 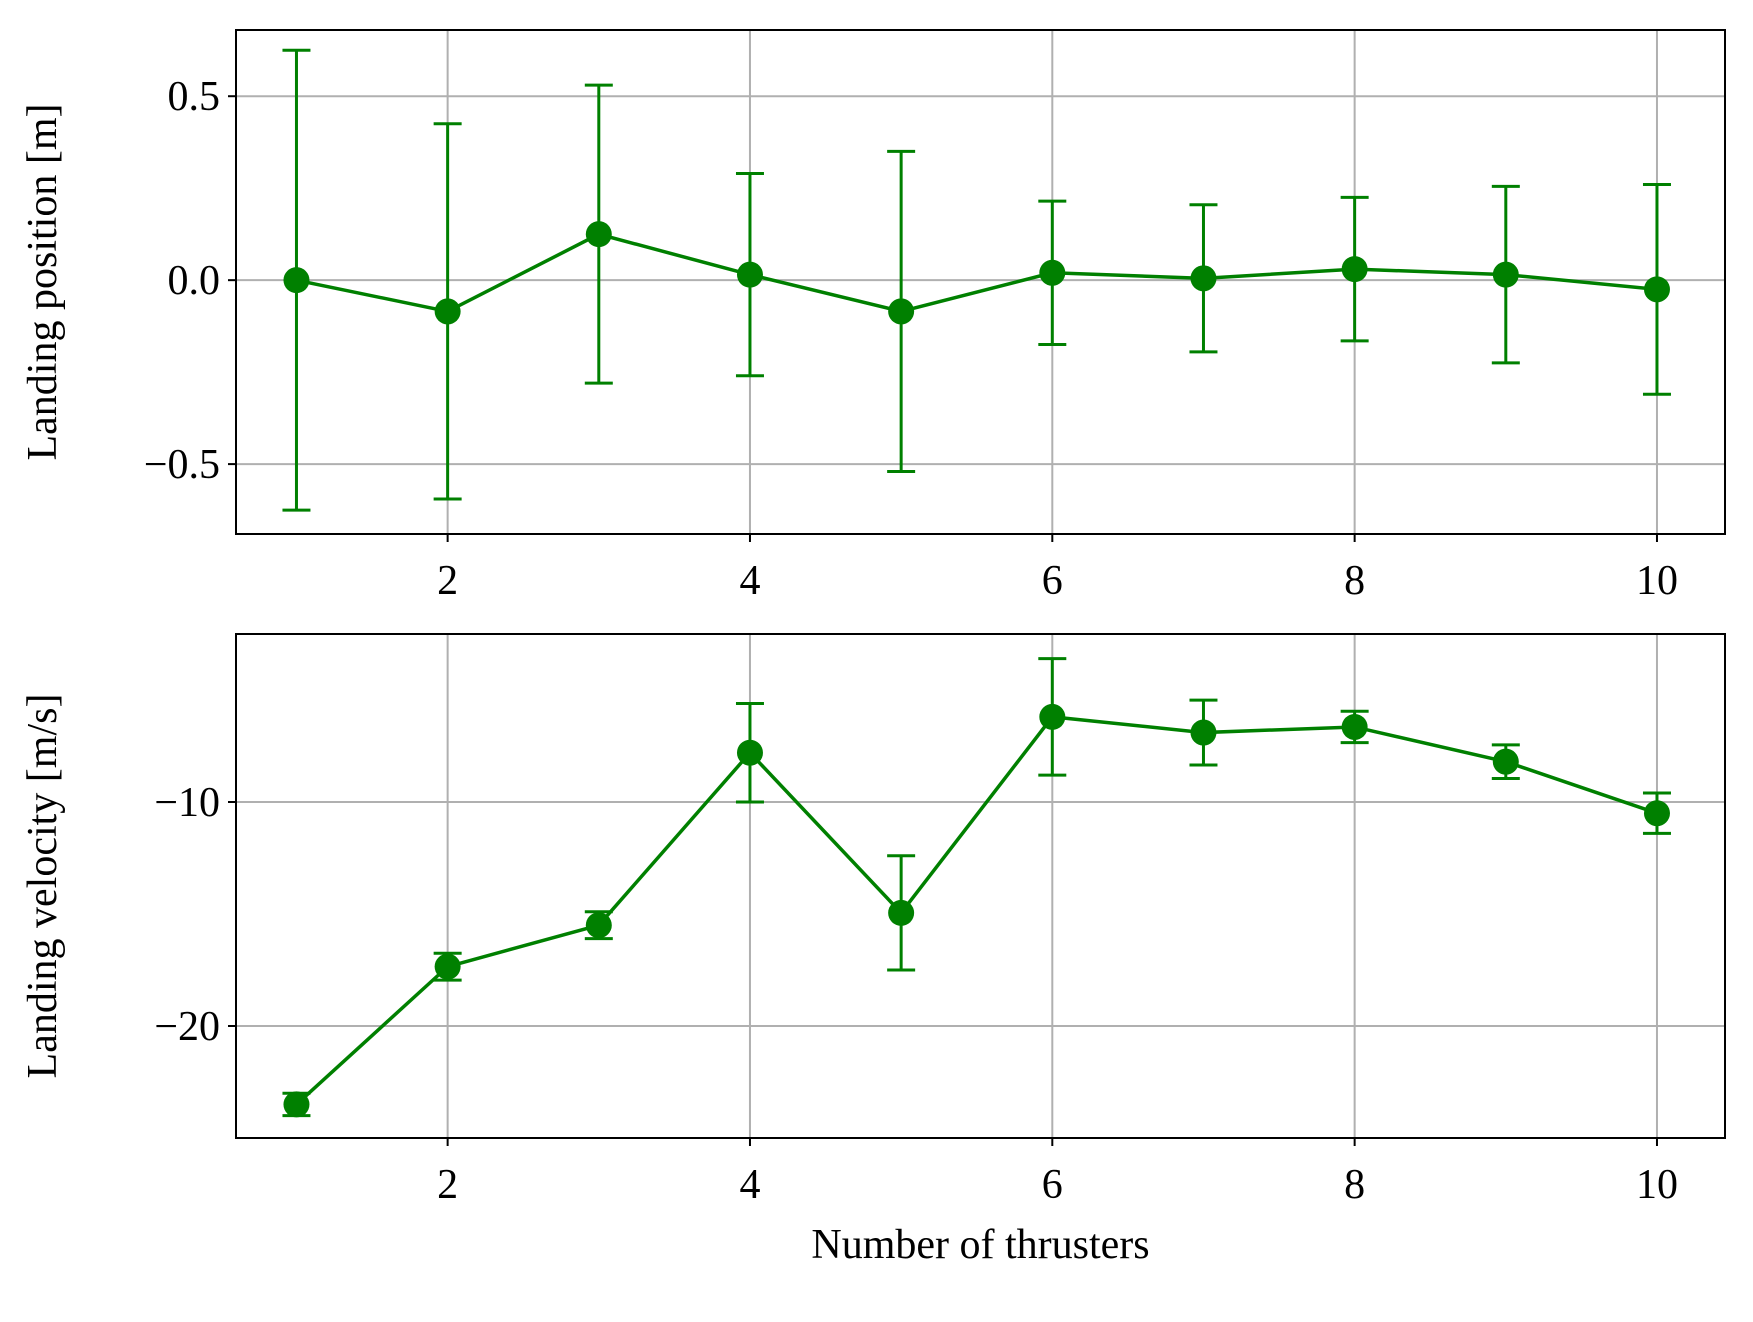 I want to click on series-line, so click(x=977, y=273).